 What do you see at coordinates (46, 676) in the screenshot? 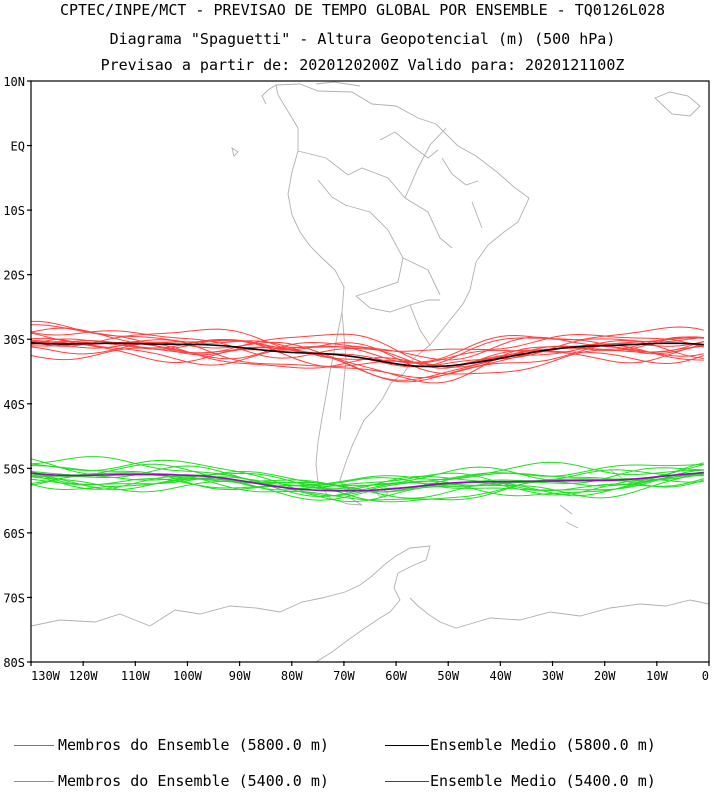
I see `lon-label: 130W` at bounding box center [46, 676].